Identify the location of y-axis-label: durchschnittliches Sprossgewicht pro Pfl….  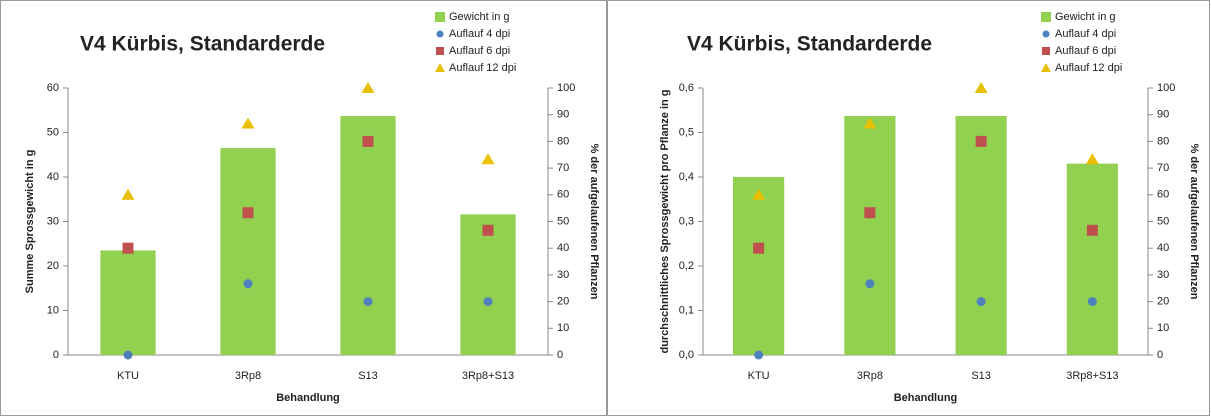
(665, 221).